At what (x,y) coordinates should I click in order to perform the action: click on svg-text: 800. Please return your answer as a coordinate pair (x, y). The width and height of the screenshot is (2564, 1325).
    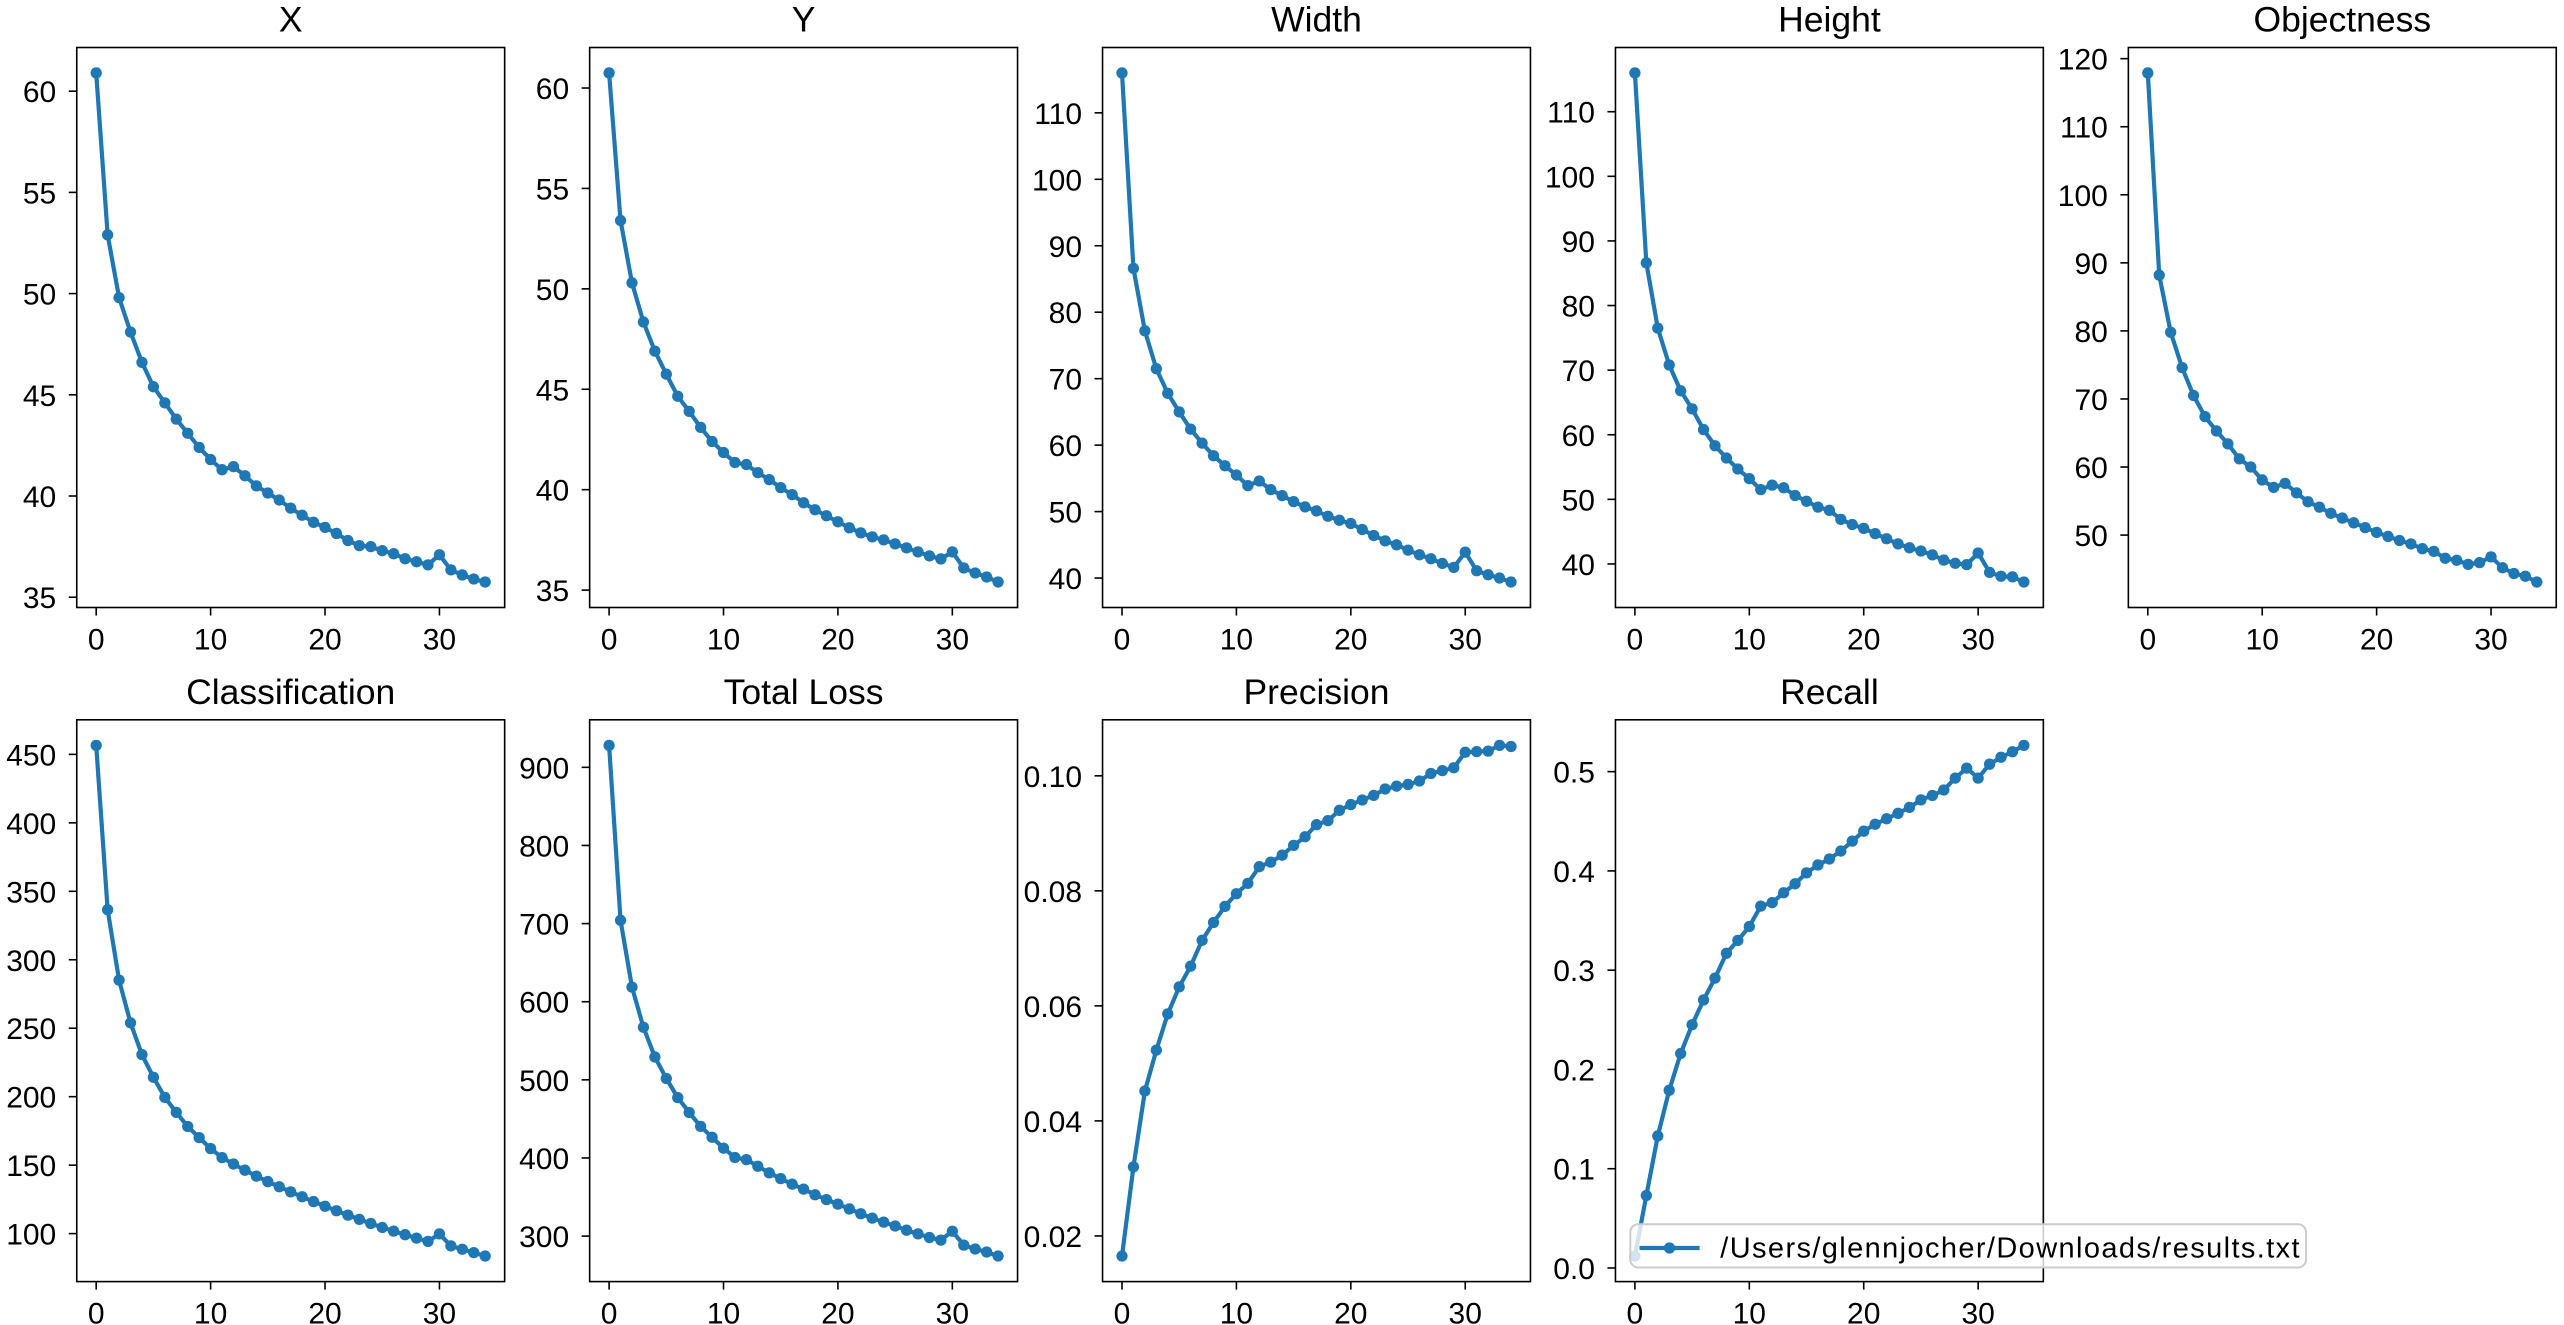
    Looking at the image, I should click on (544, 846).